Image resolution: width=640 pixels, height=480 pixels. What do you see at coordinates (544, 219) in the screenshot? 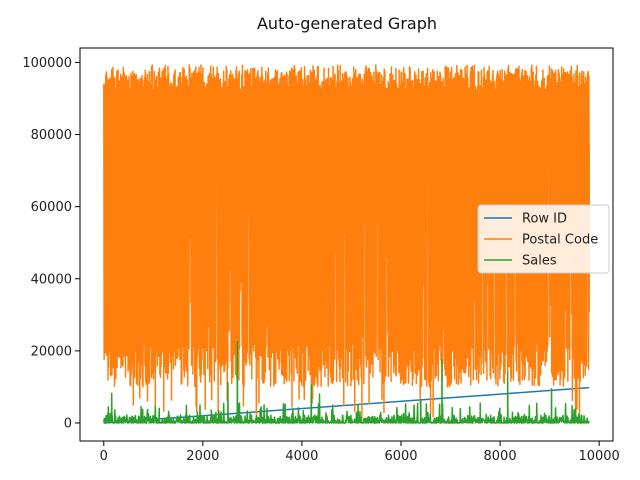
I see `legend-label: Row ID` at bounding box center [544, 219].